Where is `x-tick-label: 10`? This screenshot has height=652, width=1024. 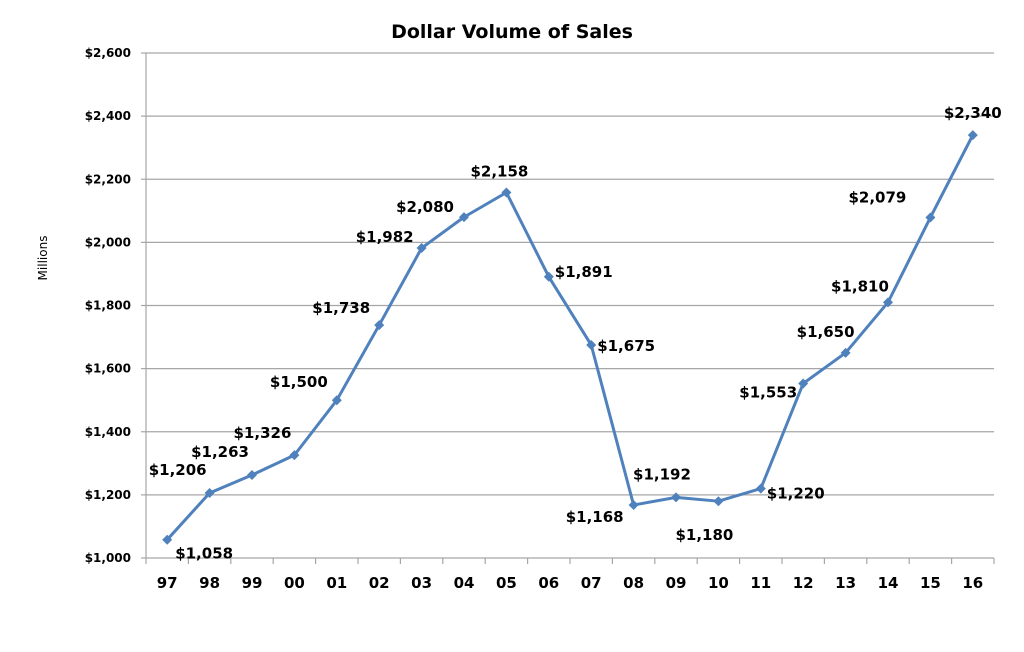 x-tick-label: 10 is located at coordinates (718, 583).